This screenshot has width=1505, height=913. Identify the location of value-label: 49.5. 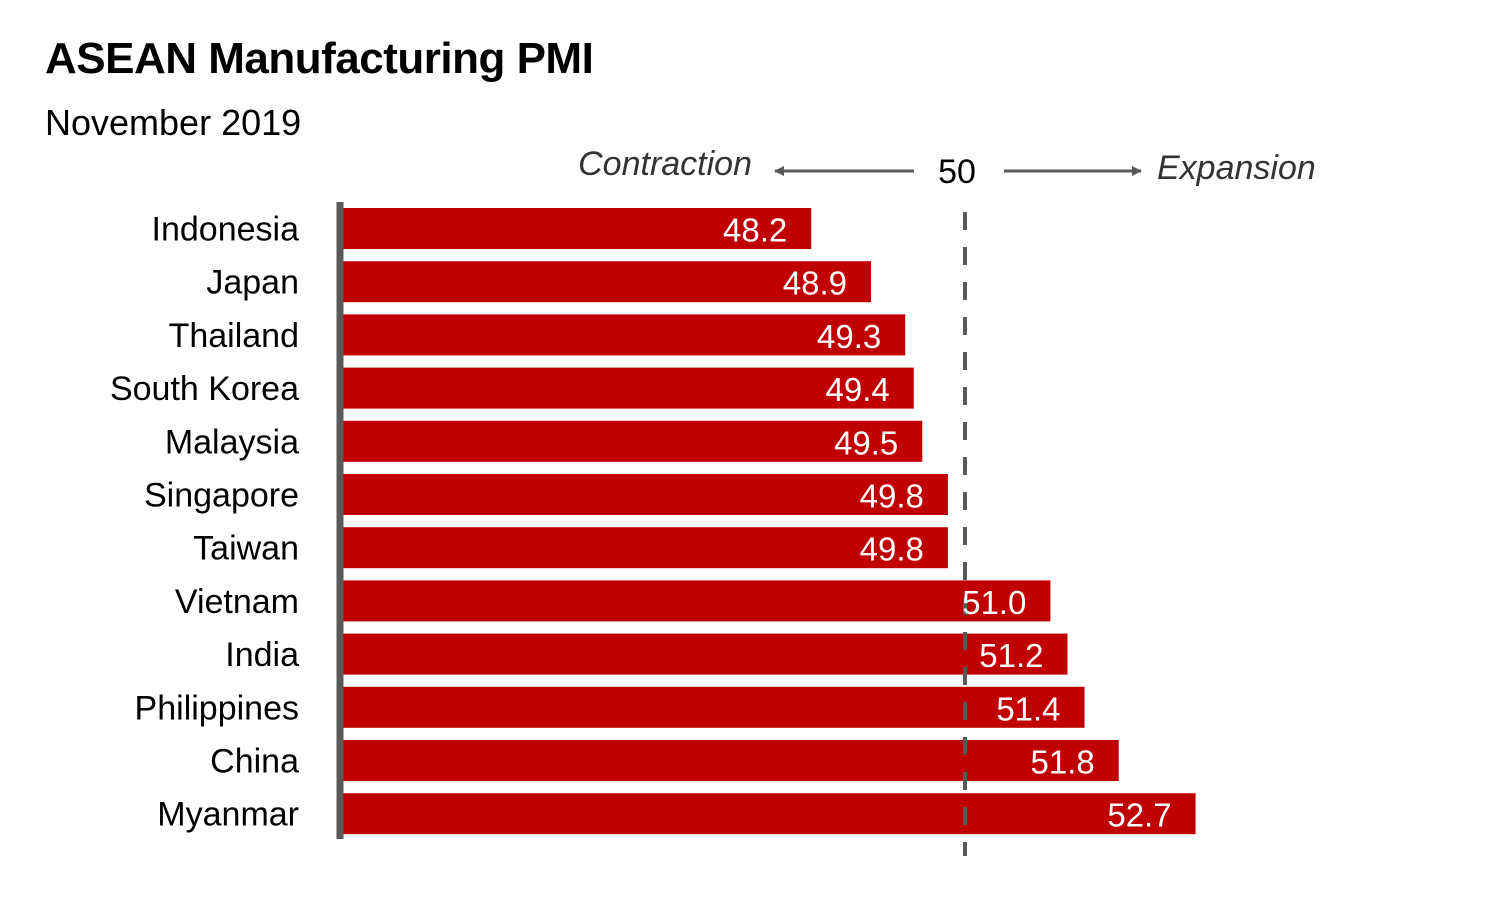
(866, 442).